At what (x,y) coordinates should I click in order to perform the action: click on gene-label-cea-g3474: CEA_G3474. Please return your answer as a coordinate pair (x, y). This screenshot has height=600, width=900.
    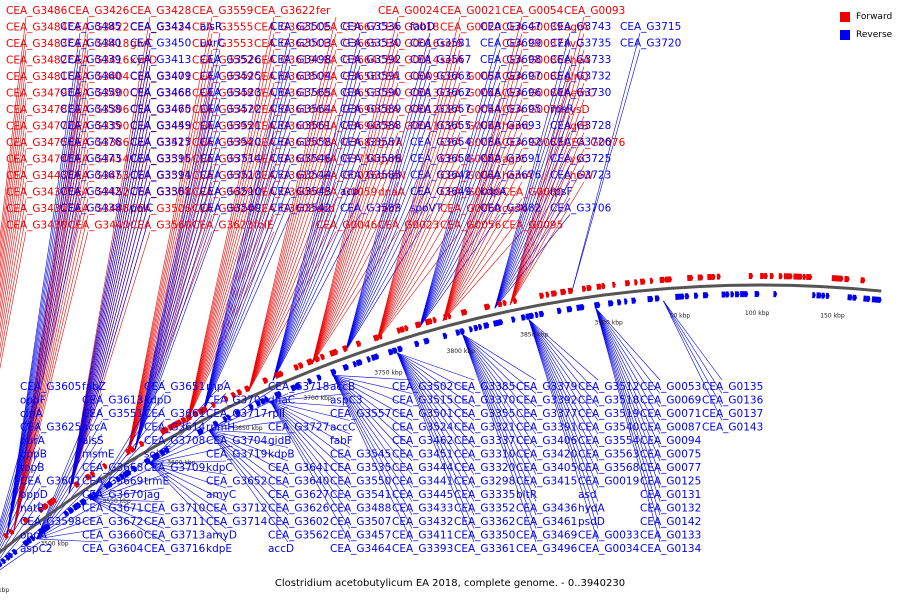
    Looking at the image, I should click on (37, 160).